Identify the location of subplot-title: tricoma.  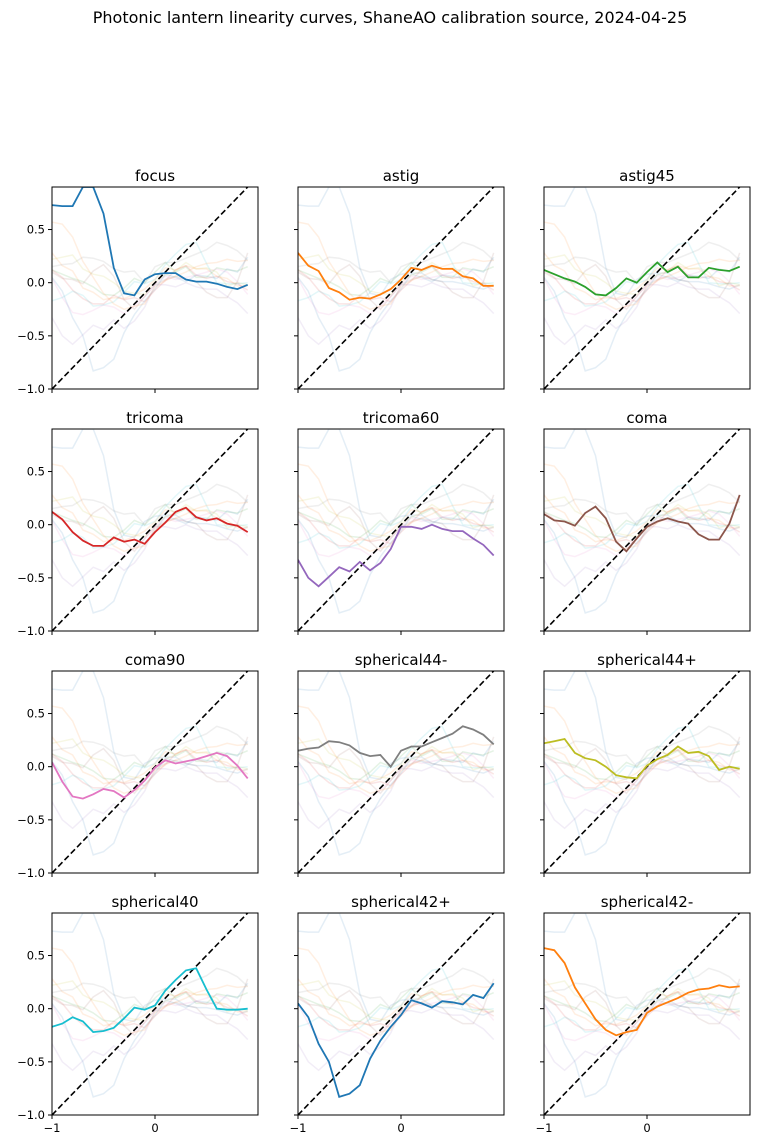
(154, 418).